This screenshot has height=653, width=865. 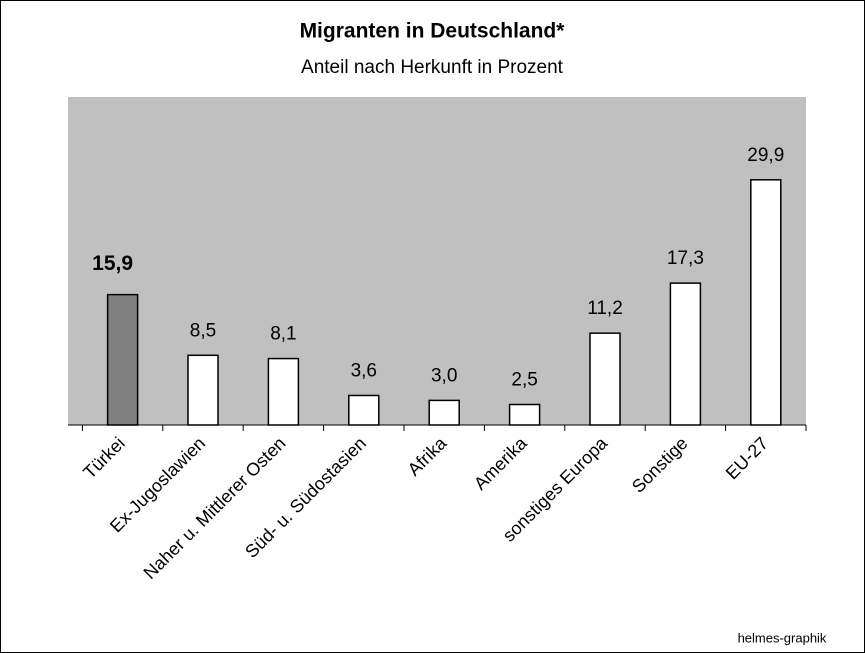 I want to click on chart-subtitle: Anteil nach Herkunft in Prozent, so click(x=432, y=67).